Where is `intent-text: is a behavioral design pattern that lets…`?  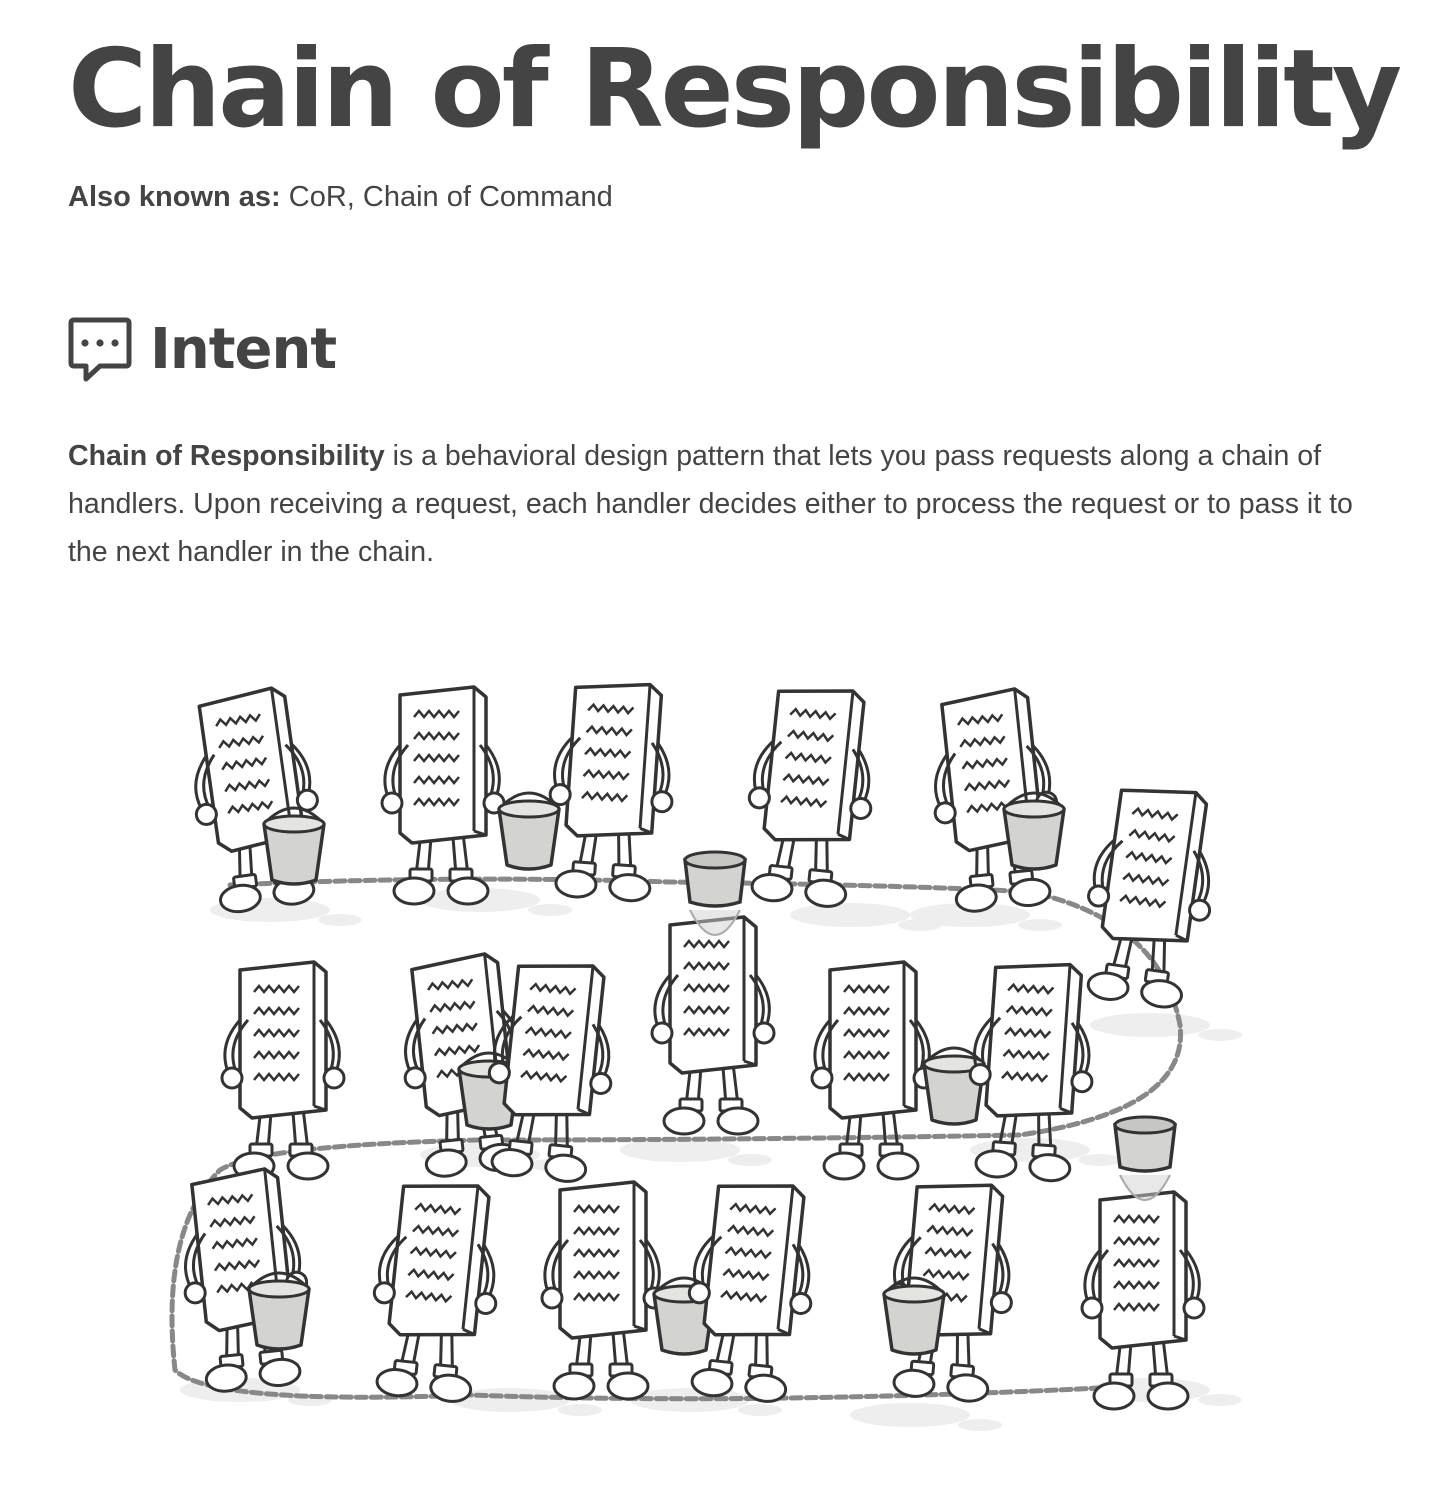
intent-text: is a behavioral design pattern that lets… is located at coordinates (710, 504).